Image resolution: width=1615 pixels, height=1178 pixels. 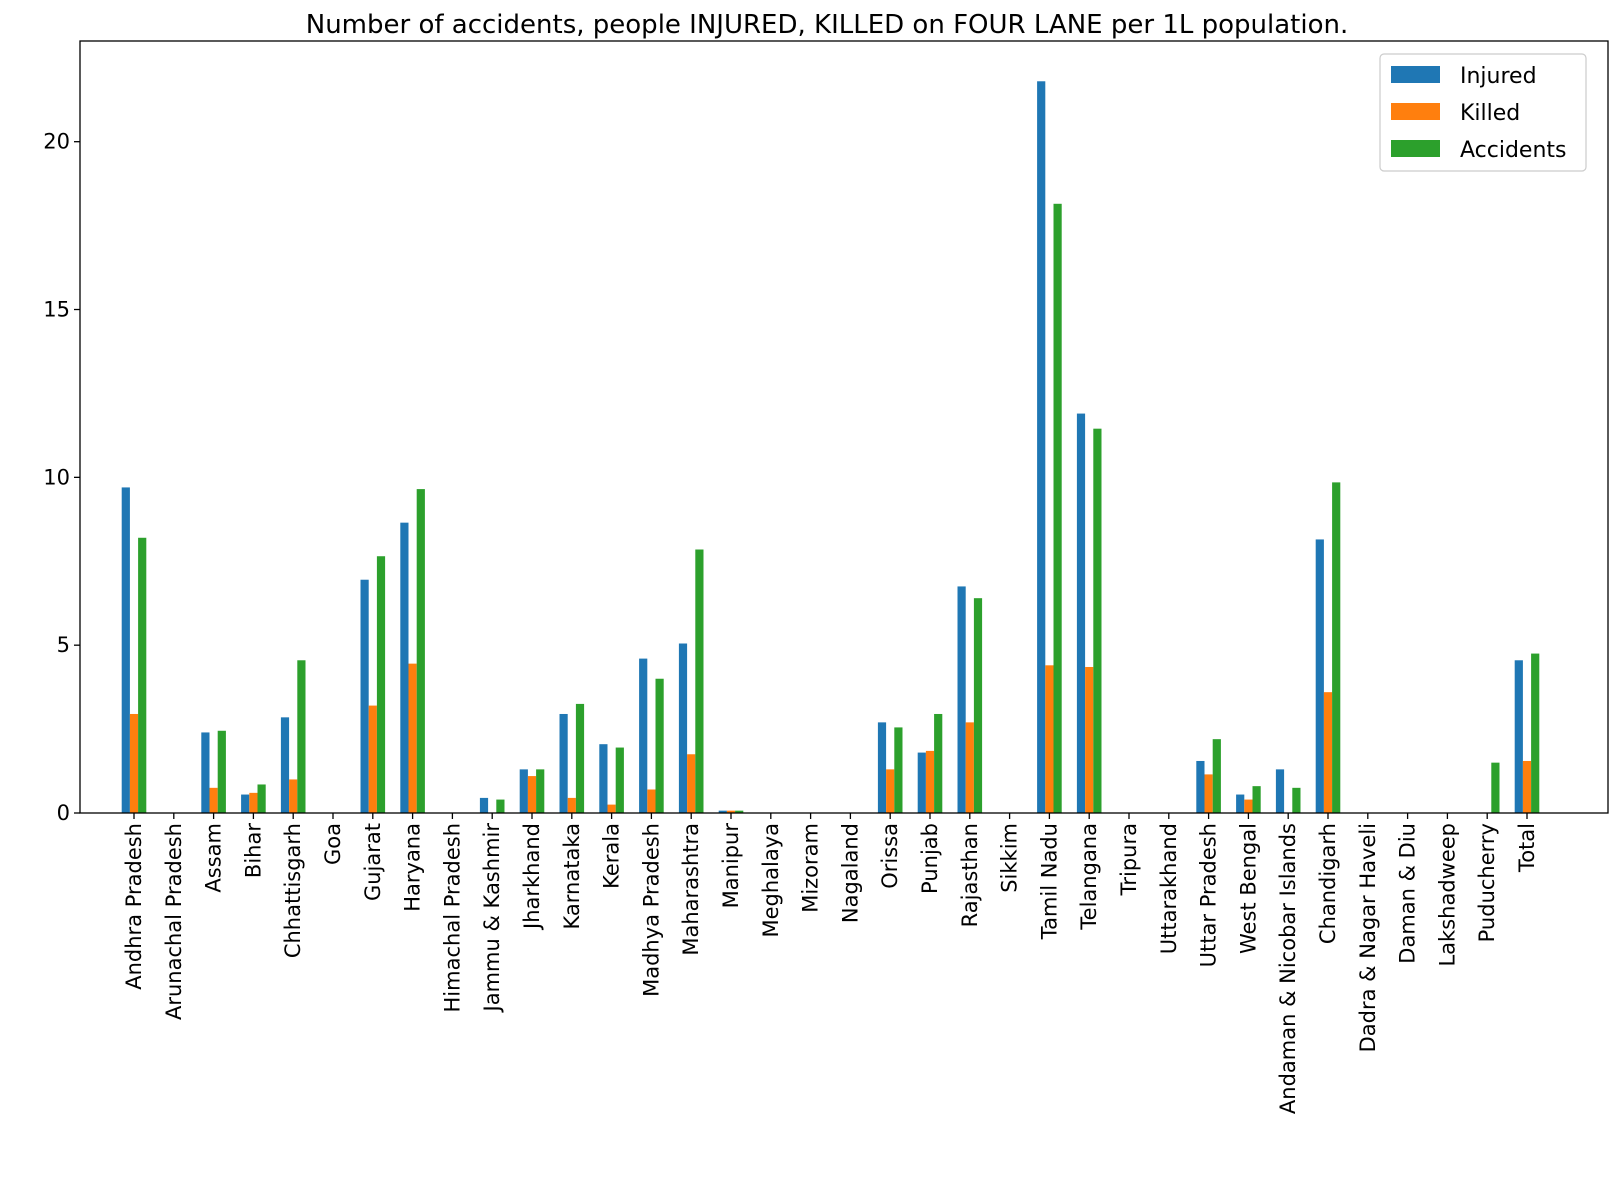 What do you see at coordinates (1408, 893) in the screenshot?
I see `x-tick-label: Daman & Diu` at bounding box center [1408, 893].